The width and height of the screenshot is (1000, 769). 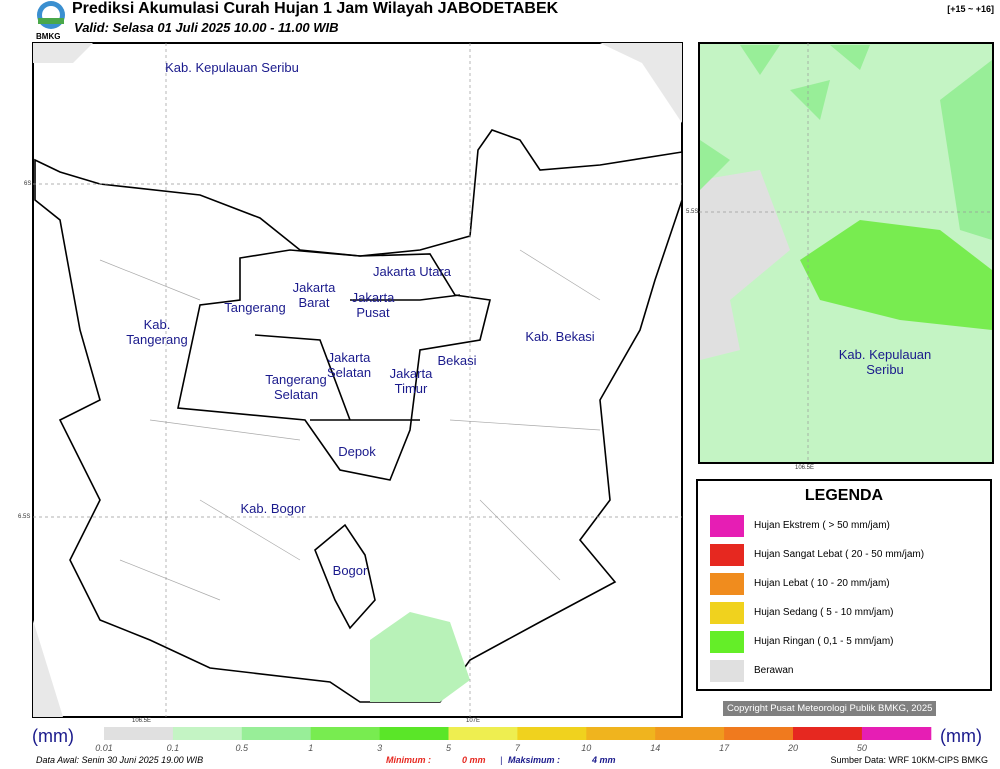 I want to click on bmkg-logo, so click(x=51, y=15).